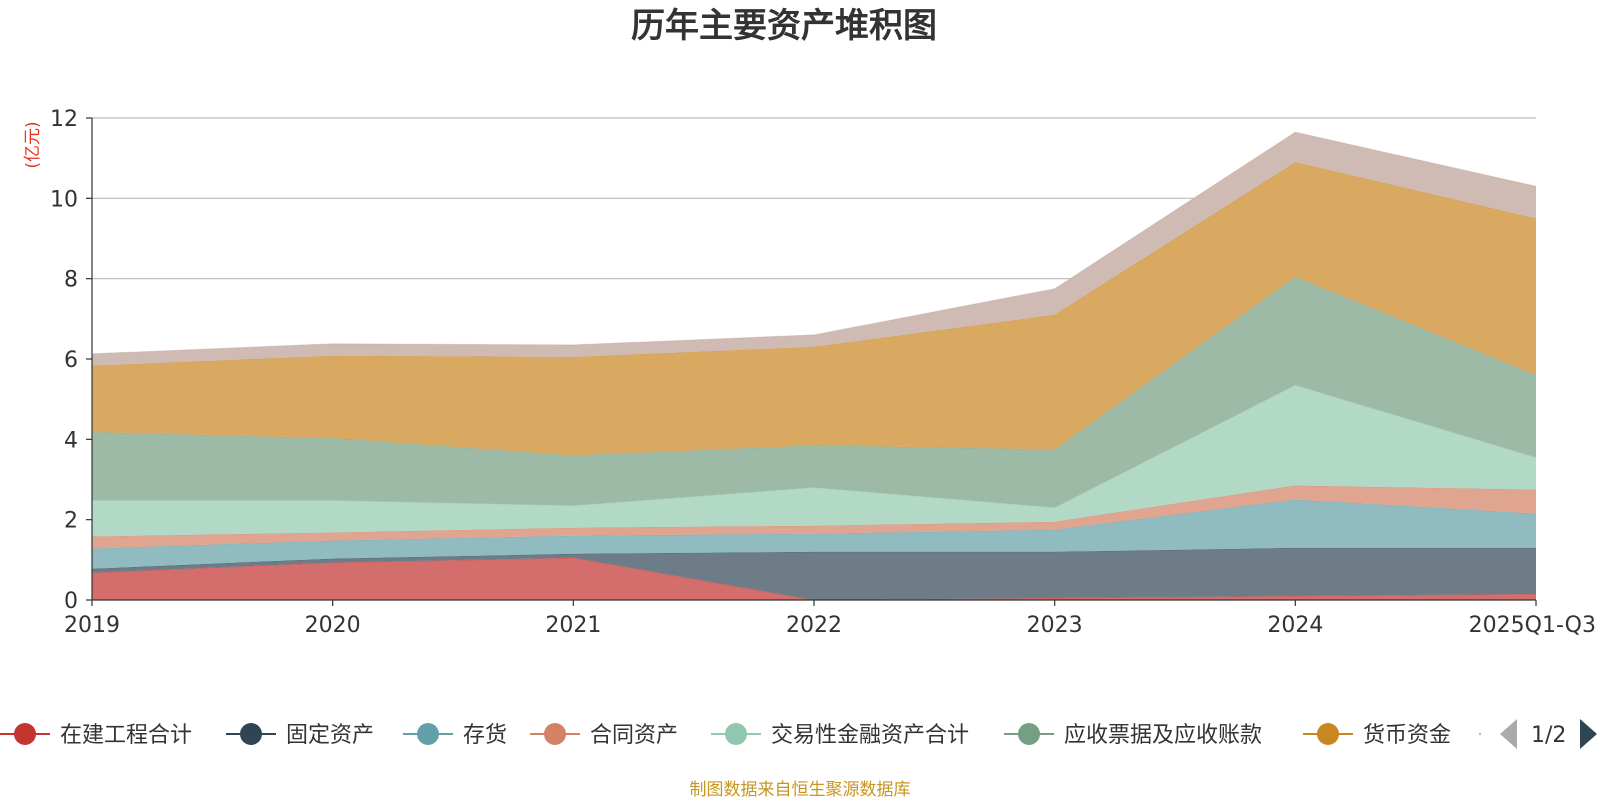 The height and width of the screenshot is (800, 1600). I want to click on legend-label: 固定资产, so click(330, 735).